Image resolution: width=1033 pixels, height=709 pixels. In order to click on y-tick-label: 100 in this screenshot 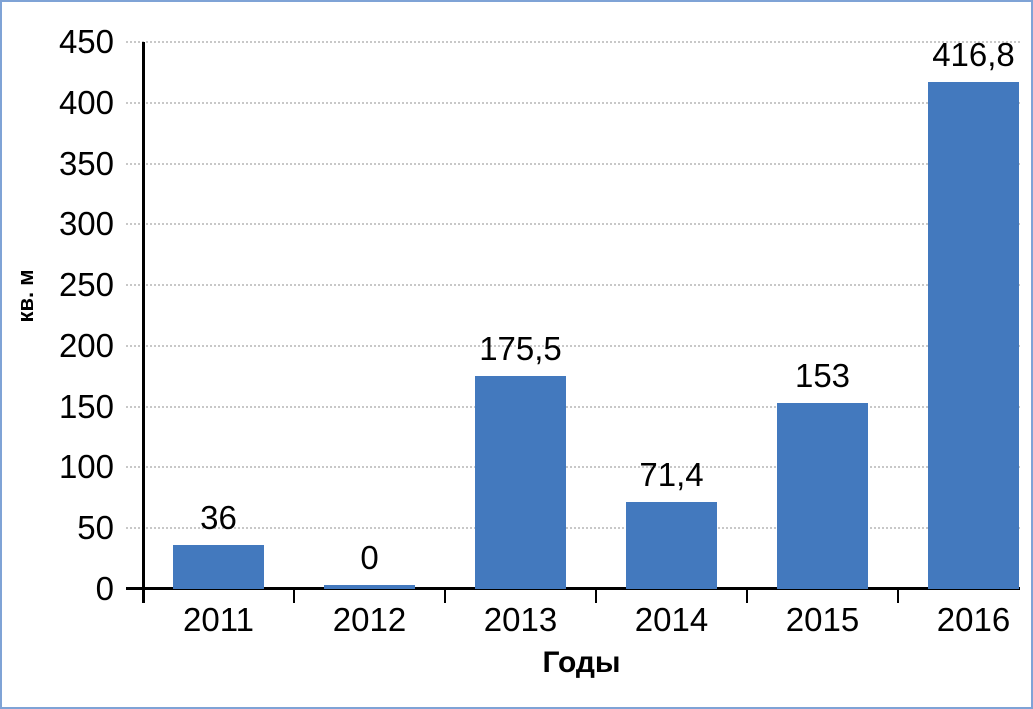, I will do `click(86, 467)`.